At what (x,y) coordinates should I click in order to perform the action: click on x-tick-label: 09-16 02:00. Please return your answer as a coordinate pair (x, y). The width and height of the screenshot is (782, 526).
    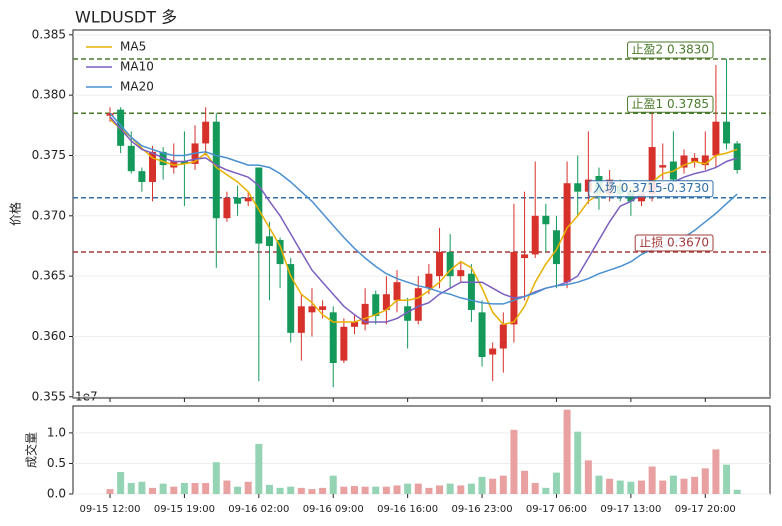
    Looking at the image, I should click on (258, 509).